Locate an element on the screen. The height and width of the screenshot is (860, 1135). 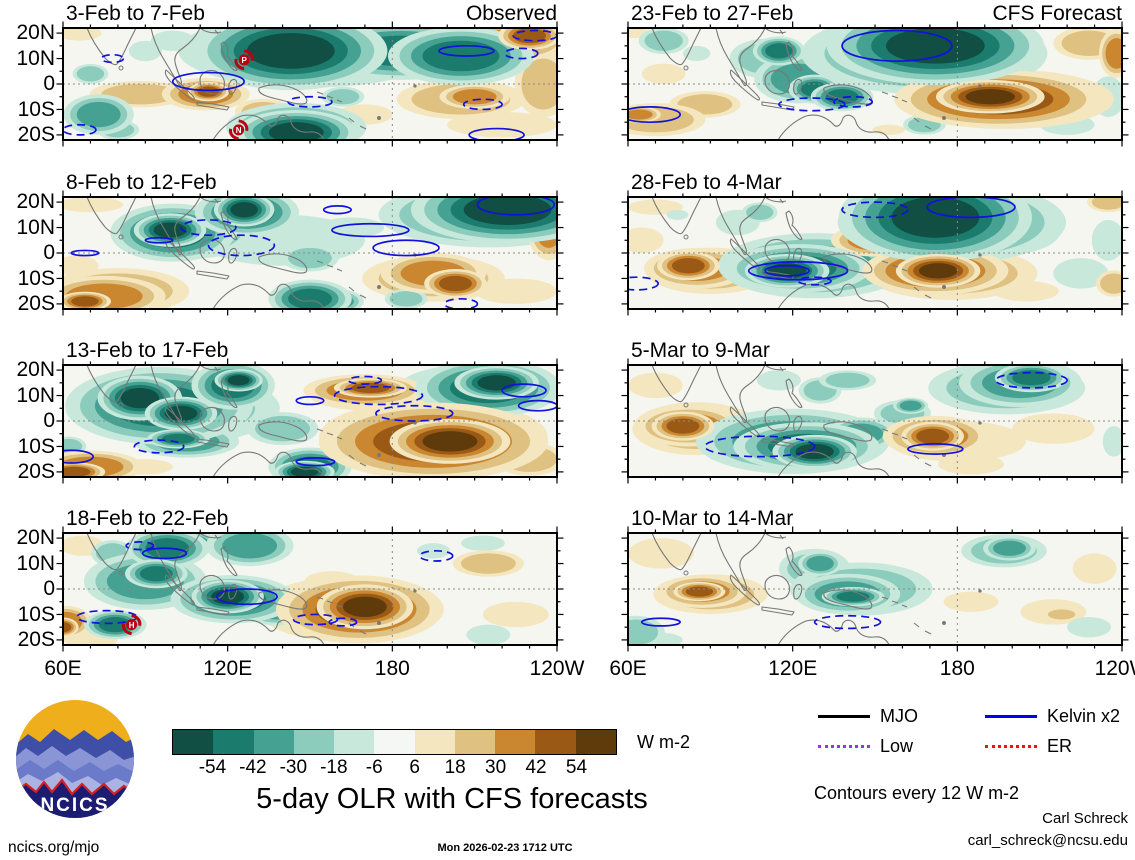
svg-text: H is located at coordinates (132, 625).